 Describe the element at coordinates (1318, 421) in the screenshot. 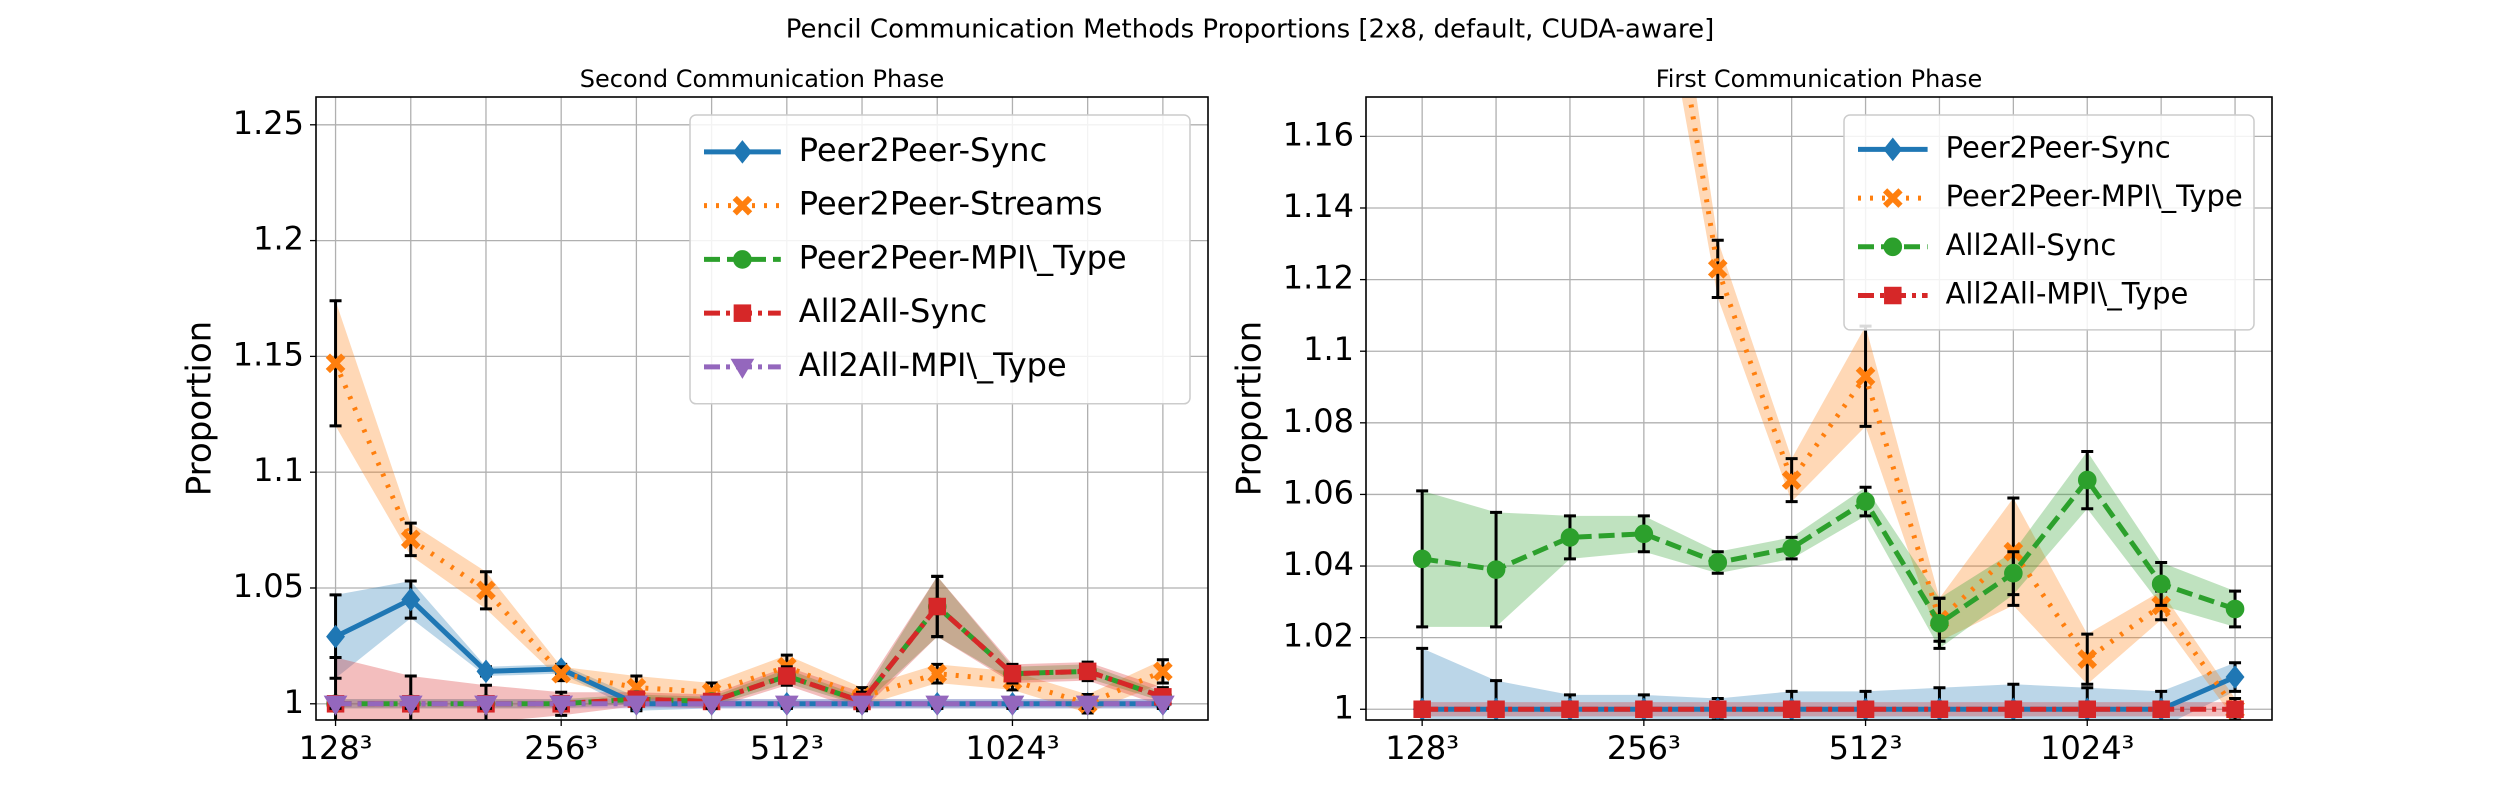

I see `y-tick-label: 1.08` at that location.